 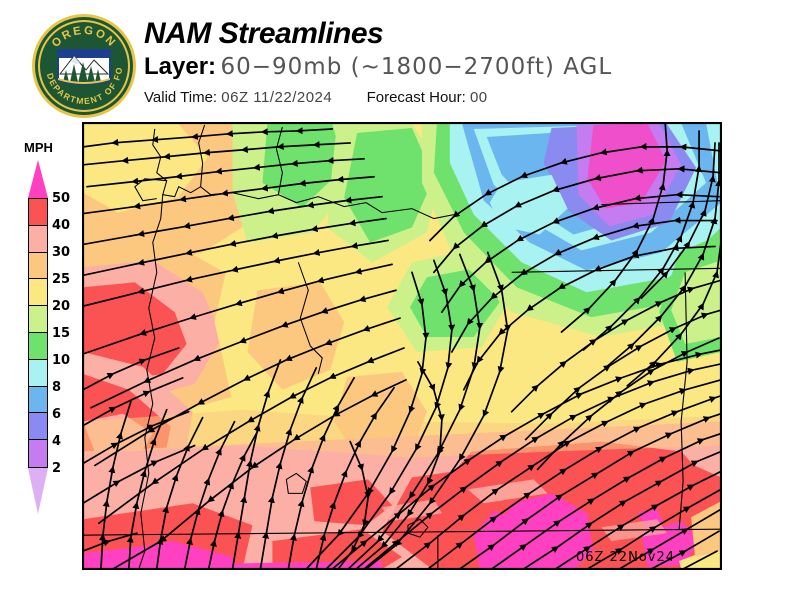 I want to click on layer-label: Layer:, so click(x=180, y=66).